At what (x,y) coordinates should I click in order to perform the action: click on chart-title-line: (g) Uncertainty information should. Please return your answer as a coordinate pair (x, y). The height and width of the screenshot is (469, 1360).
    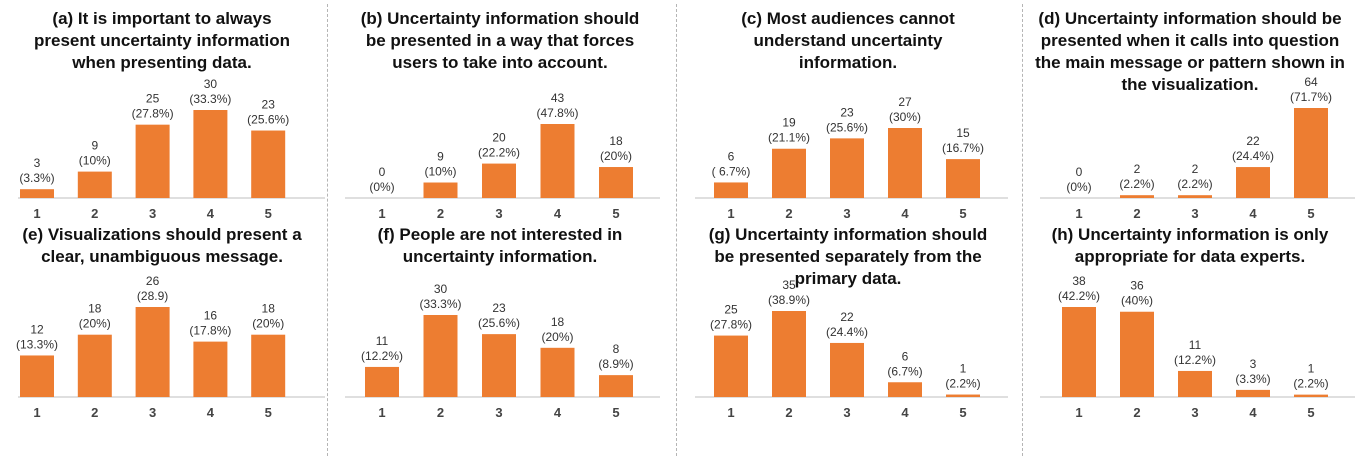
    Looking at the image, I should click on (848, 234).